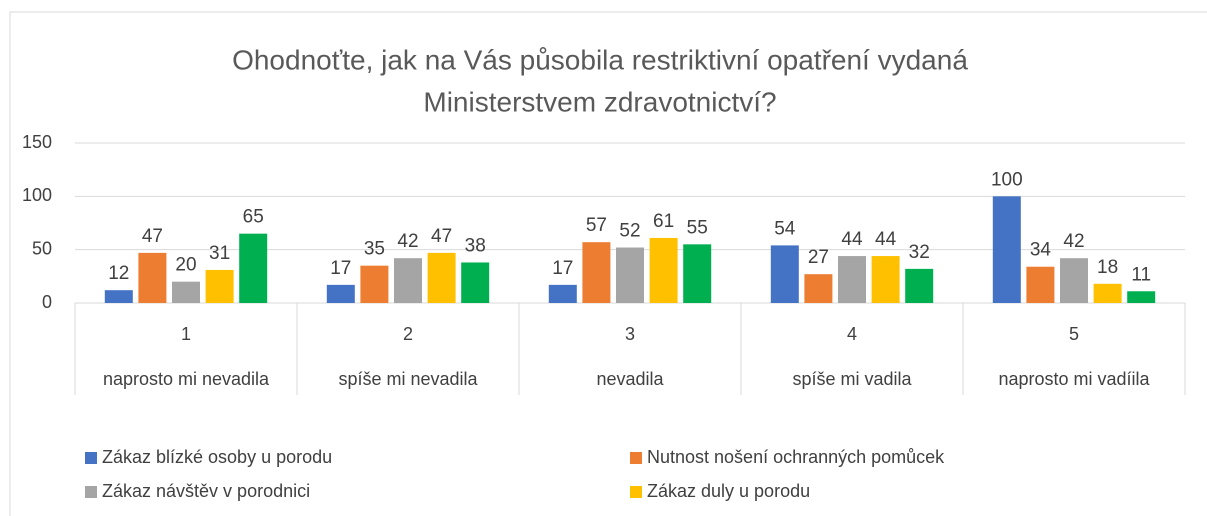 This screenshot has height=516, width=1207. Describe the element at coordinates (1041, 250) in the screenshot. I see `data-label: 34` at that location.